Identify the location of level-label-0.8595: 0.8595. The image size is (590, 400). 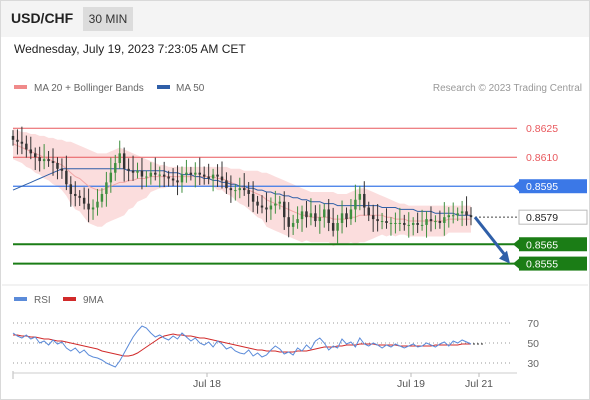
(542, 187).